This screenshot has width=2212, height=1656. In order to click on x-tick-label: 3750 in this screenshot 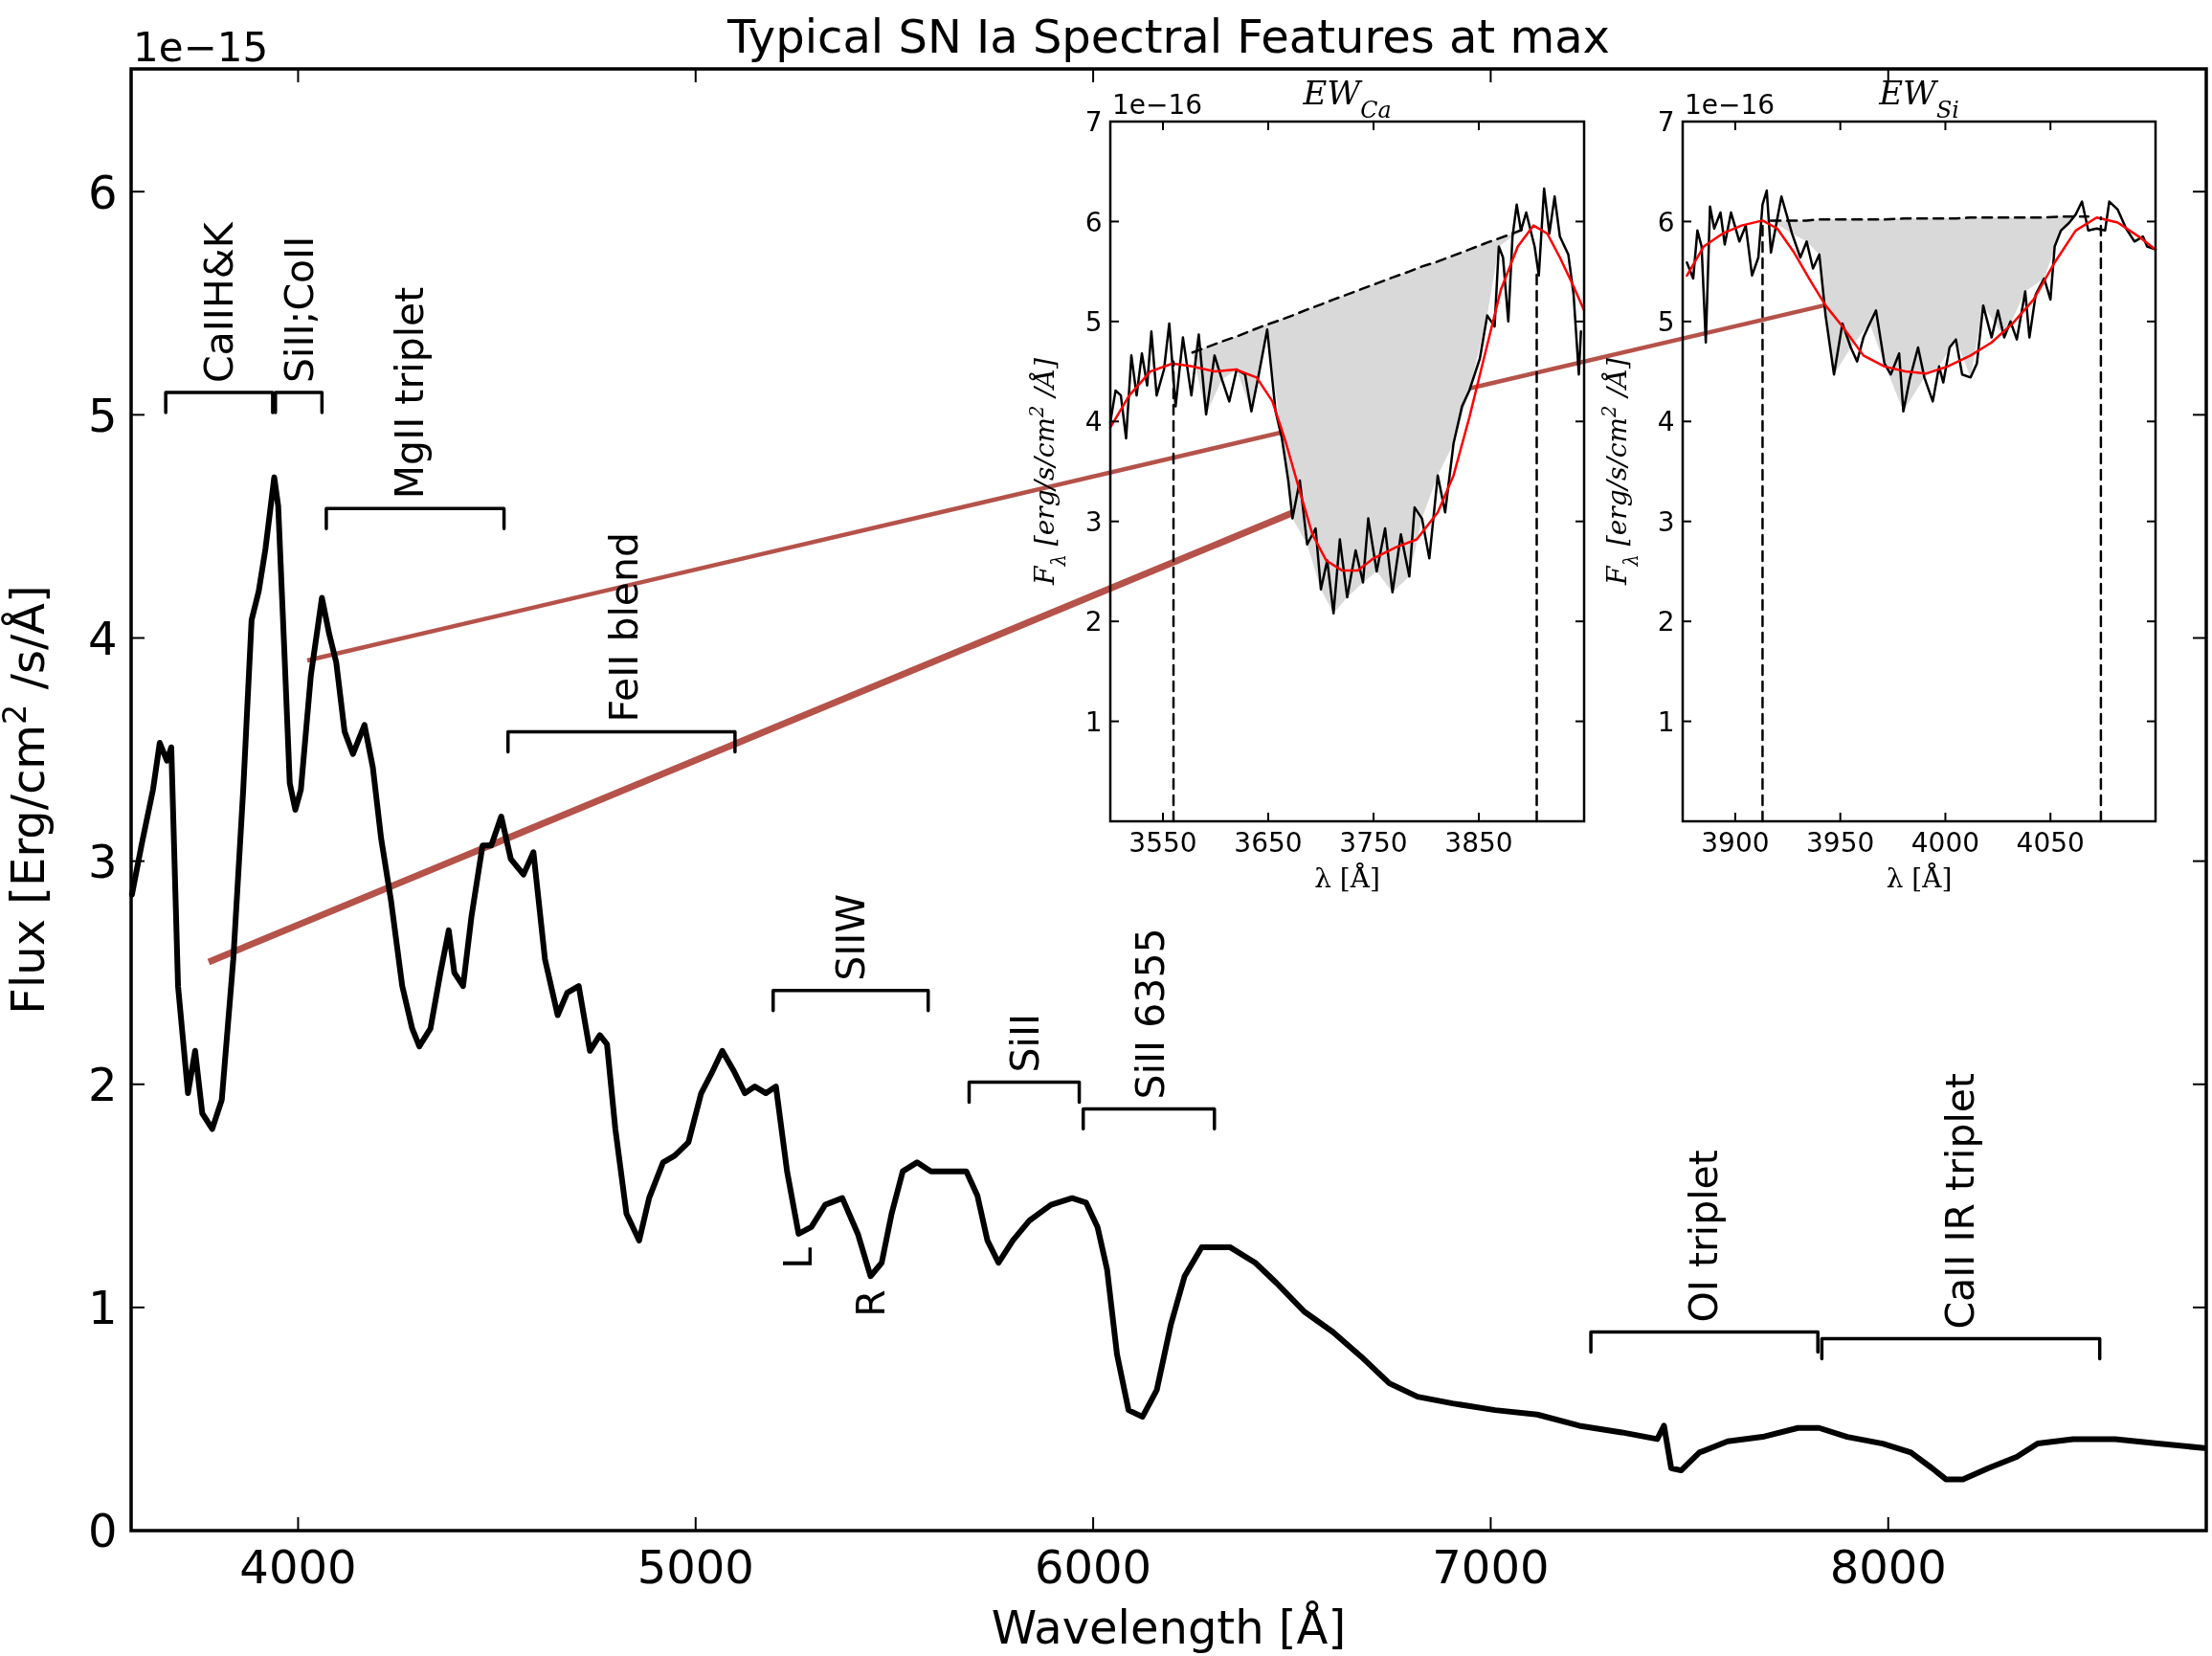, I will do `click(1373, 843)`.